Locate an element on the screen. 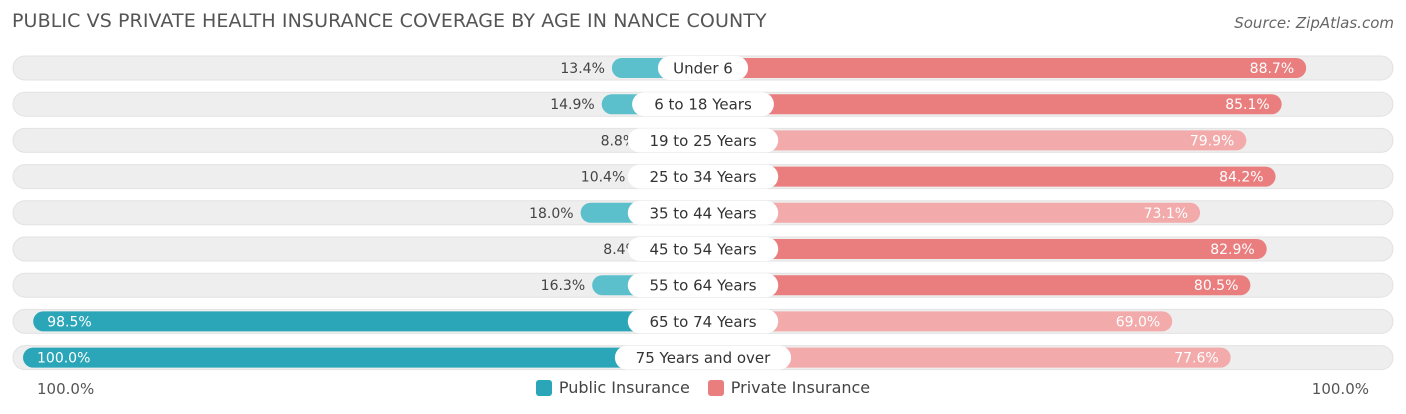  category-label: 25 to 34 Years is located at coordinates (702, 177).